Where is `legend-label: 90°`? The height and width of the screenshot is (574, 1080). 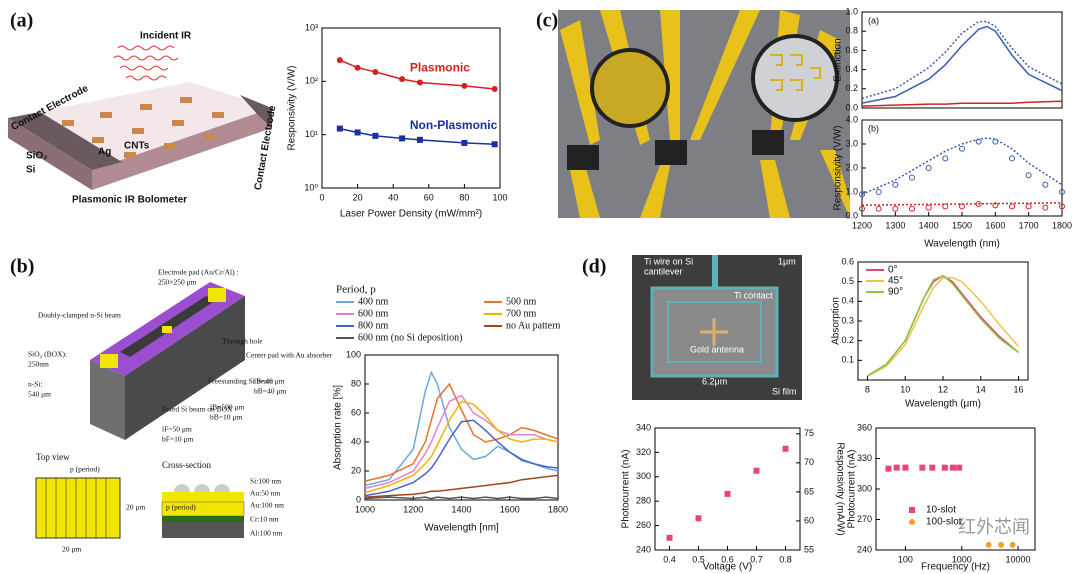
legend-label: 90° is located at coordinates (895, 292).